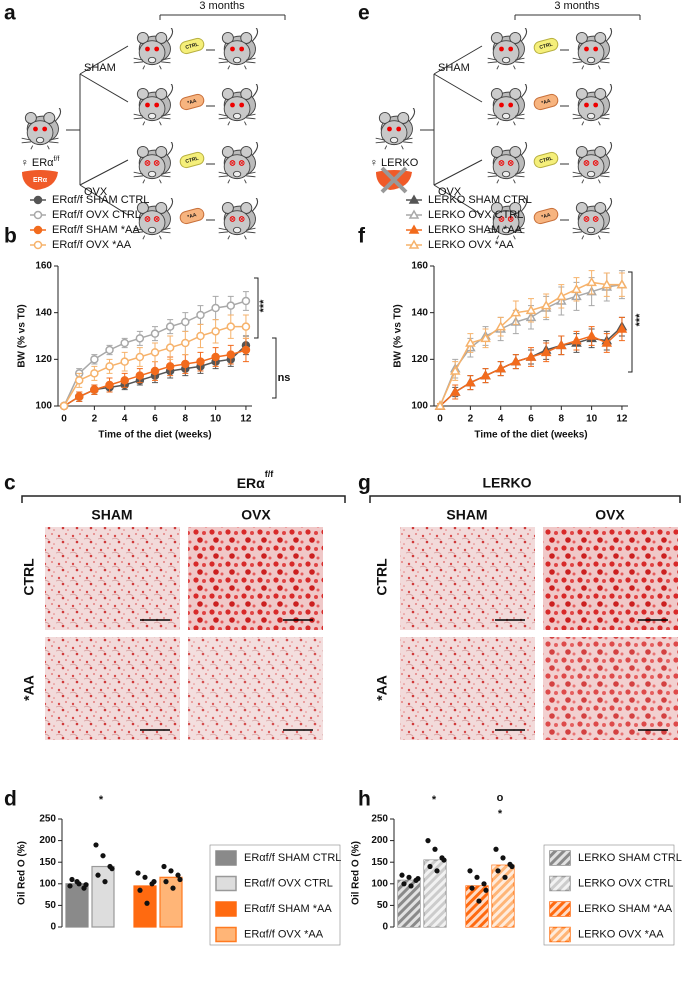 This screenshot has width=685, height=989. What do you see at coordinates (500, 798) in the screenshot?
I see `annotation: o` at bounding box center [500, 798].